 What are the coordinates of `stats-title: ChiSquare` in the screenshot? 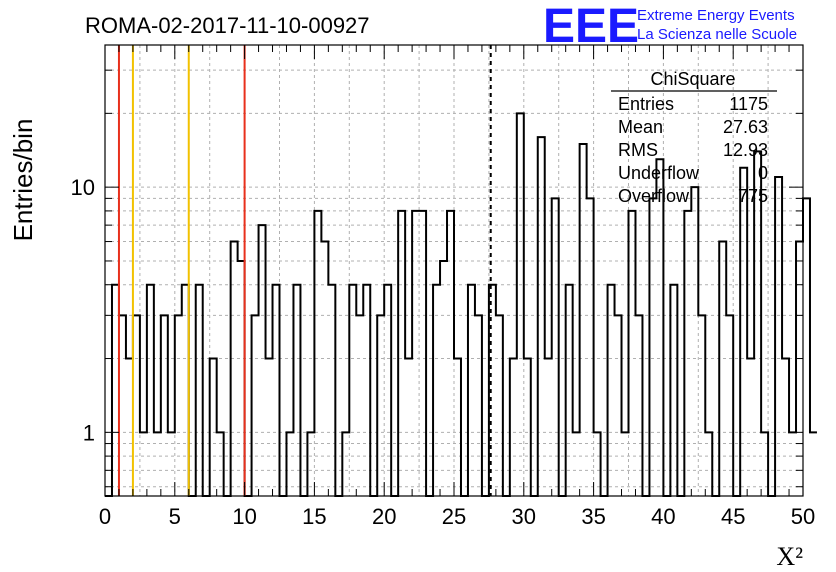 It's located at (692, 79).